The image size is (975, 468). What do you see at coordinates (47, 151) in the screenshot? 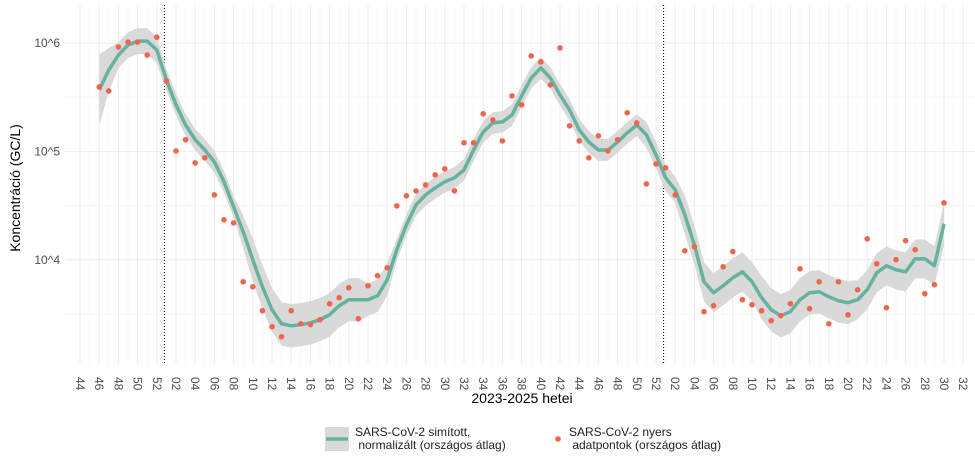
I see `y-tick-label: 10^5` at bounding box center [47, 151].